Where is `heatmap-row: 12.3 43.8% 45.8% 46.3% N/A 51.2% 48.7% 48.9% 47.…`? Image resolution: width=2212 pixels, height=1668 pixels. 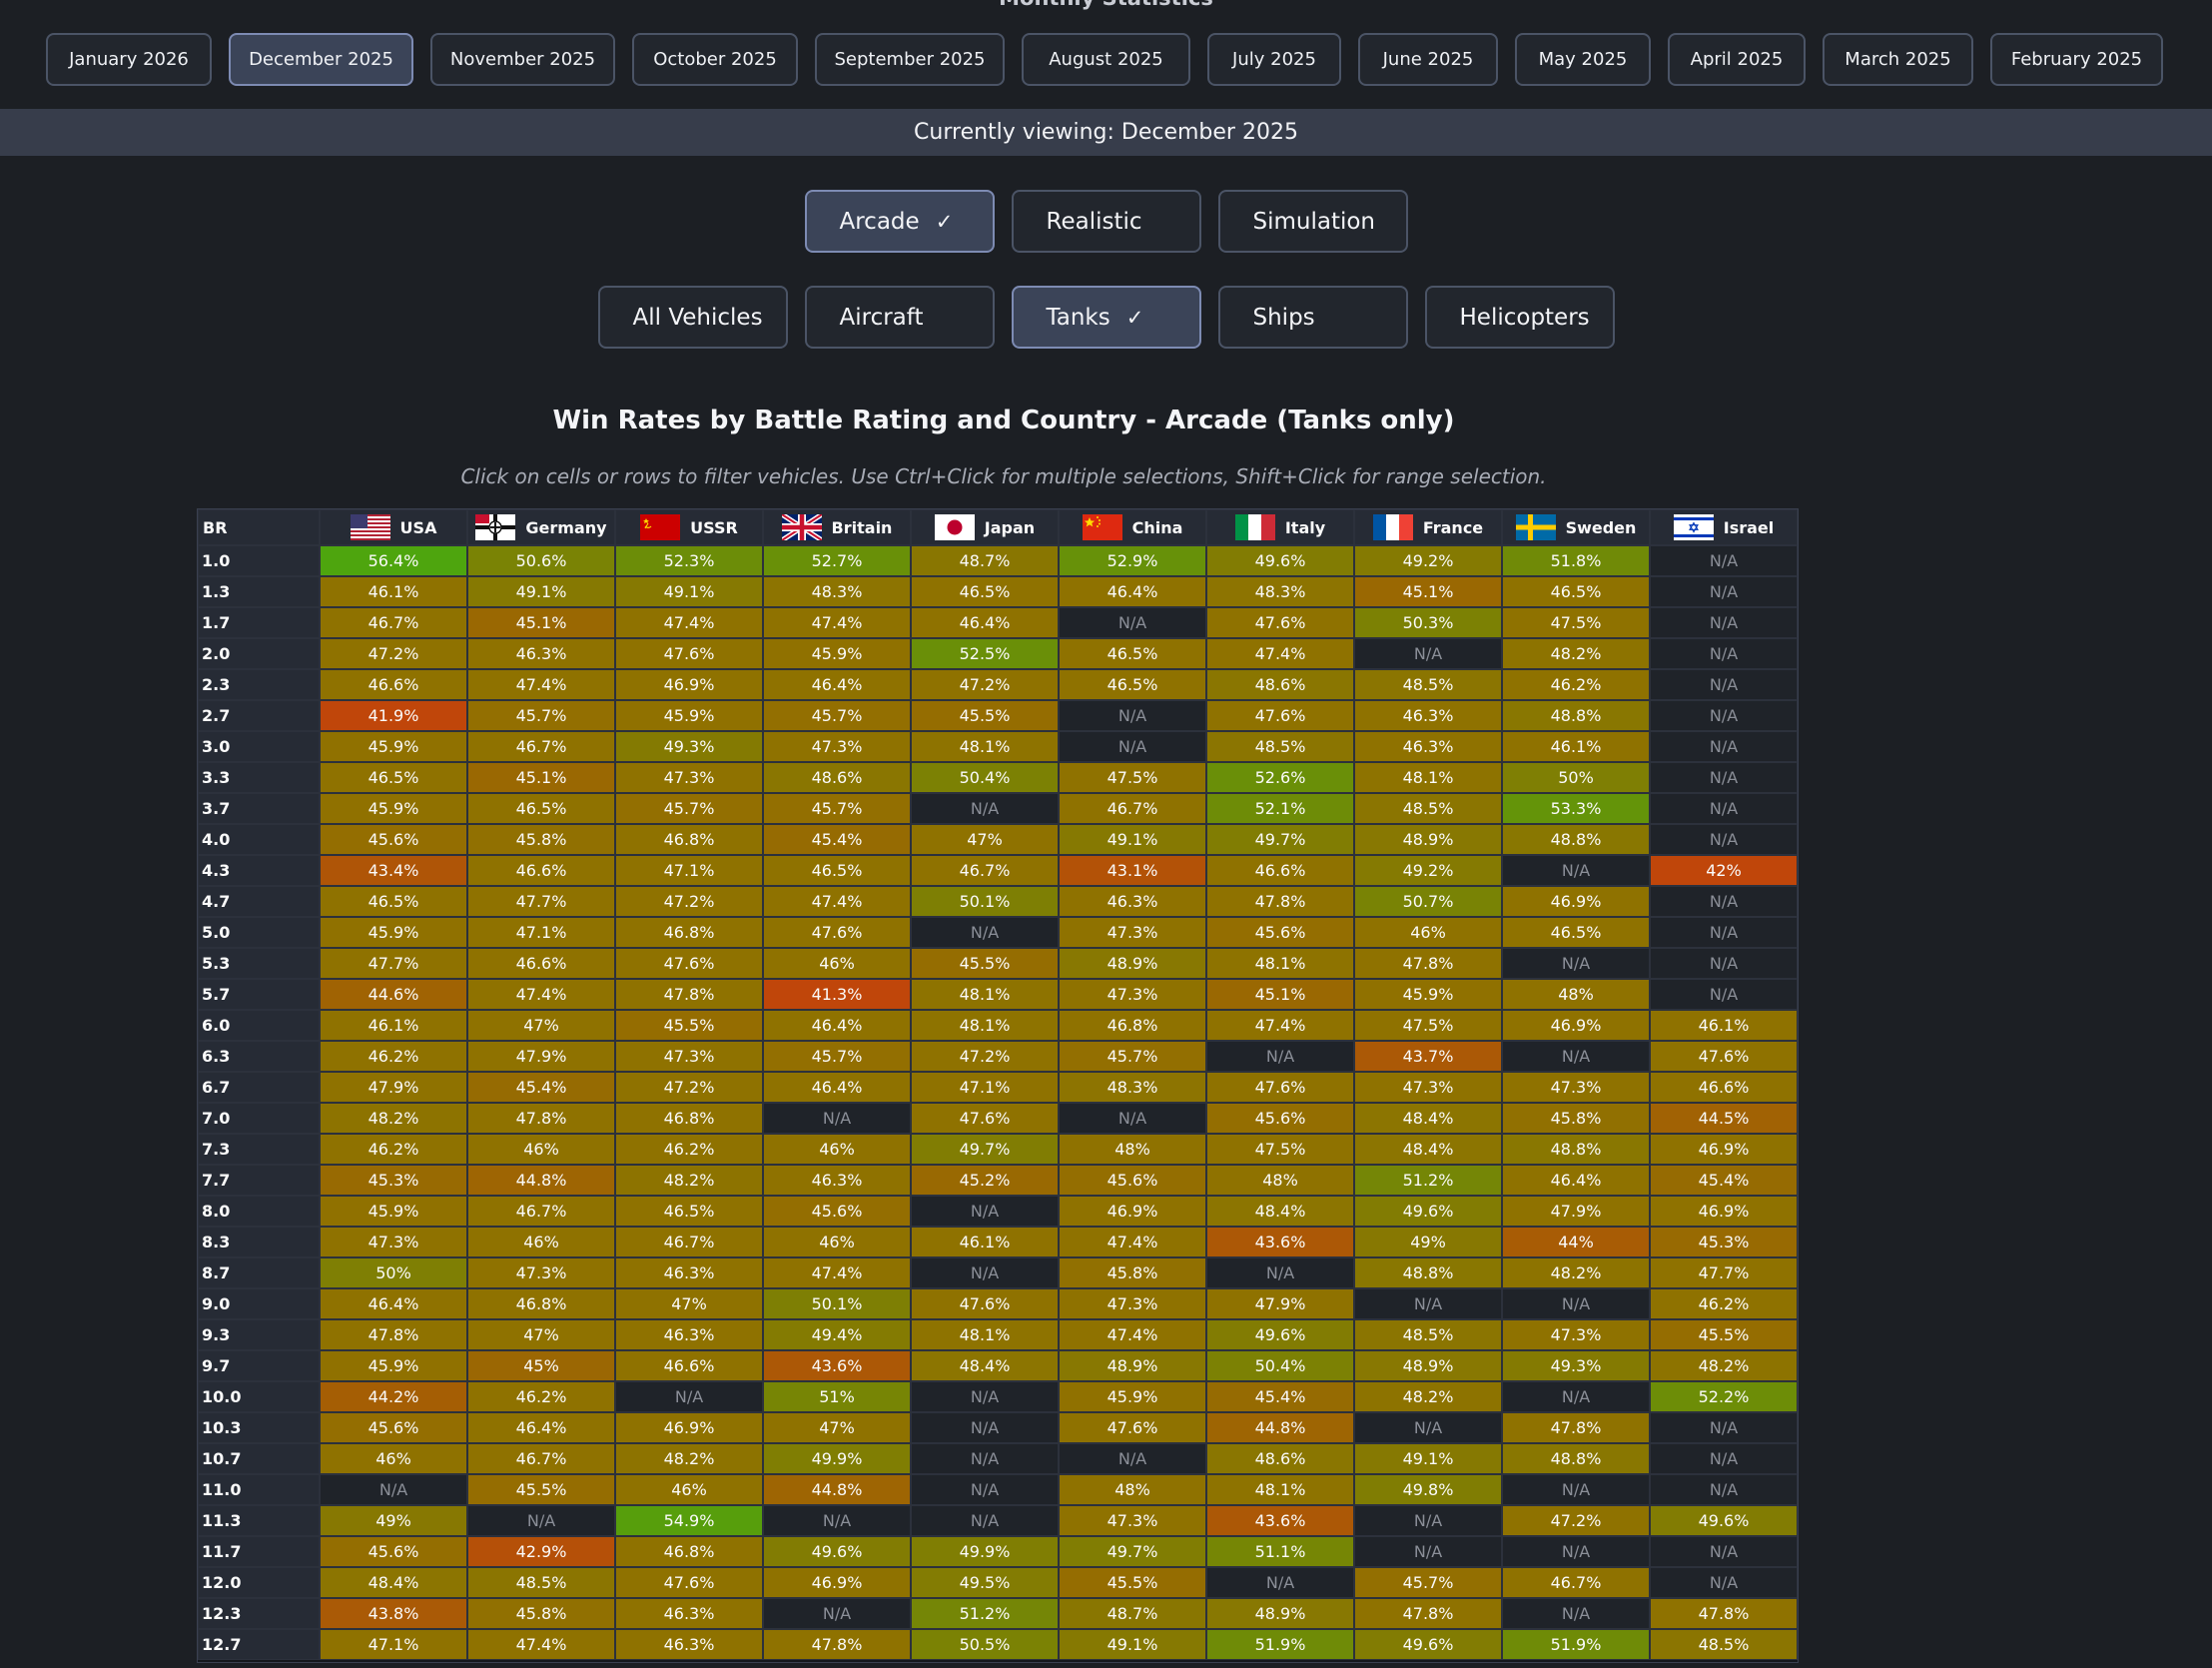 heatmap-row: 12.3 43.8% 45.8% 46.3% N/A 51.2% 48.7% 48.9% 47.… is located at coordinates (998, 1613).